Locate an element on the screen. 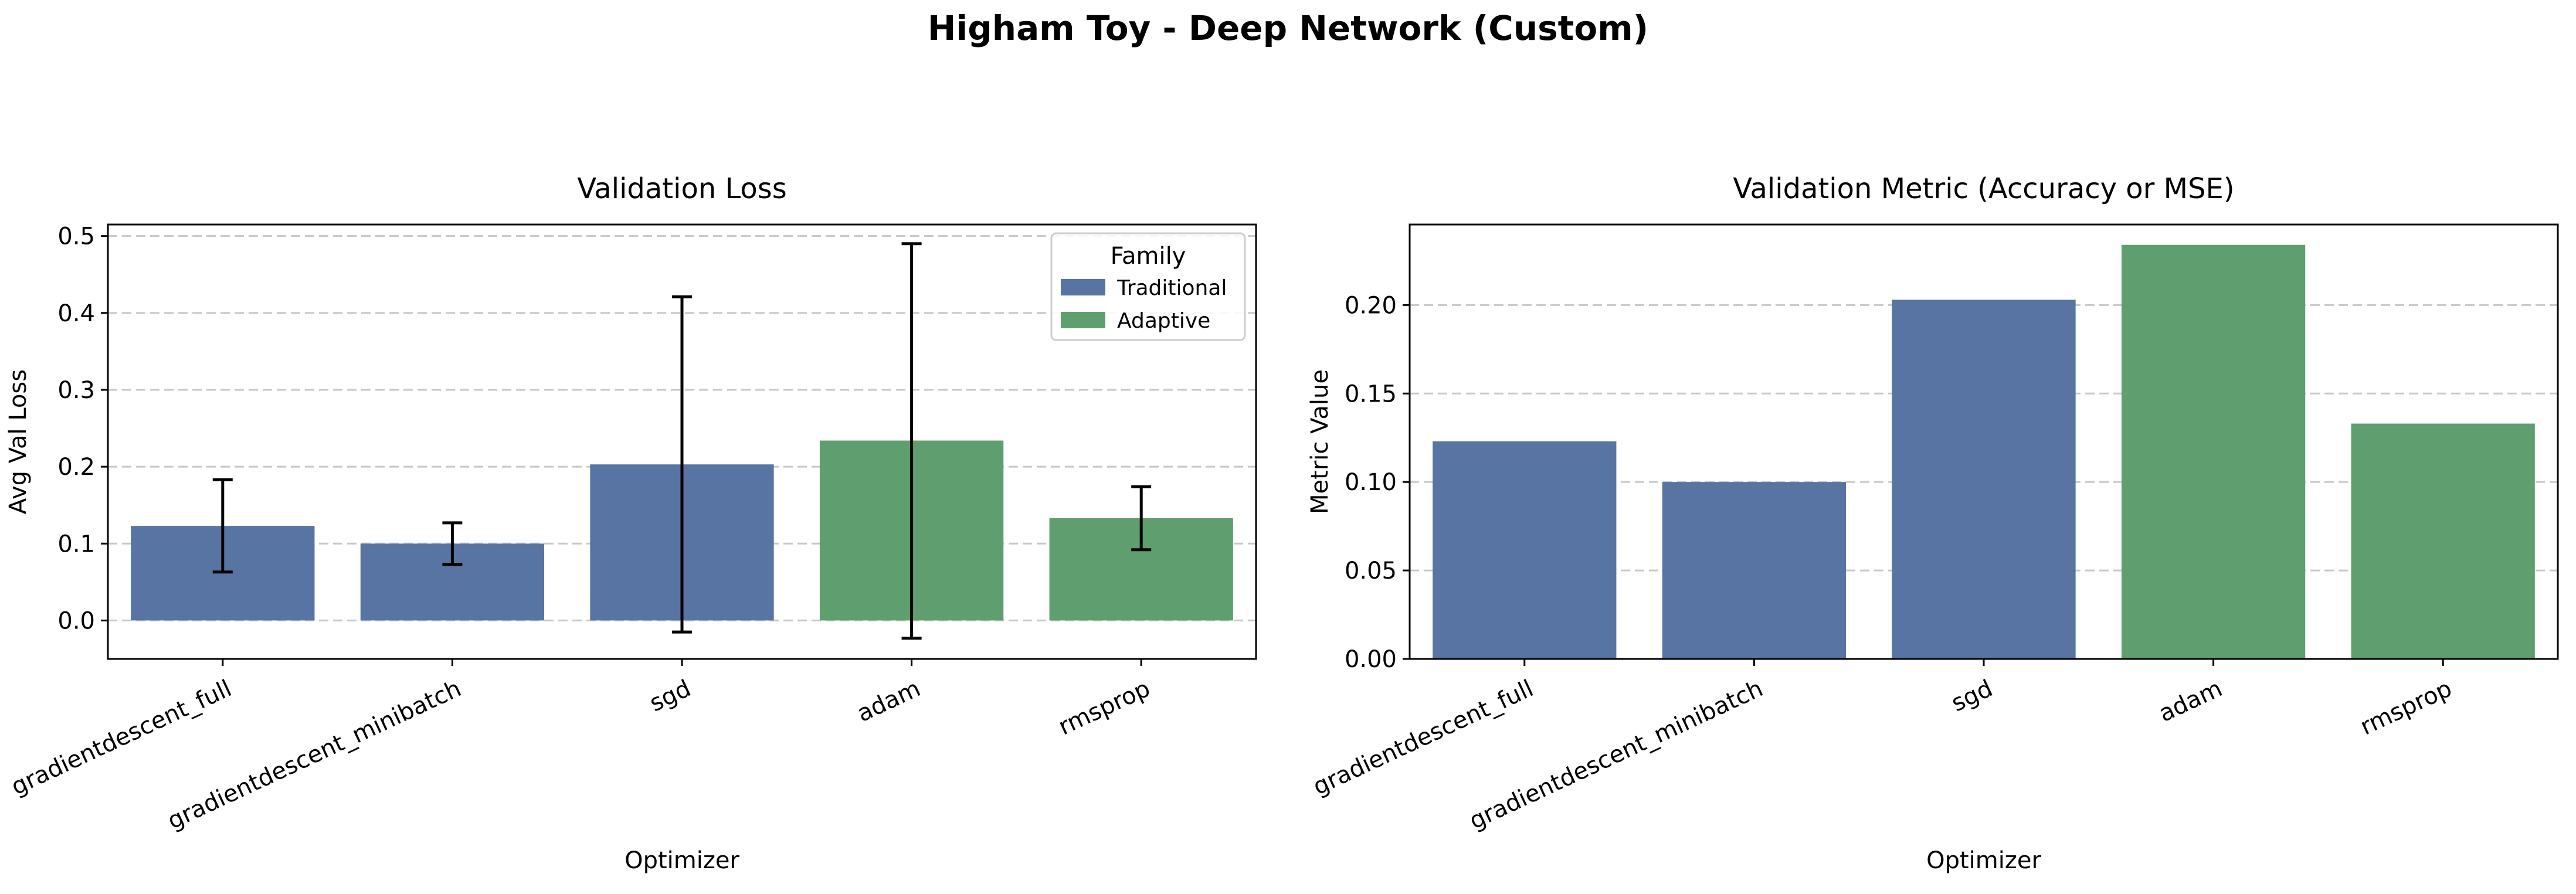 The image size is (2576, 894). y-tick-label: 0.00 is located at coordinates (1371, 659).